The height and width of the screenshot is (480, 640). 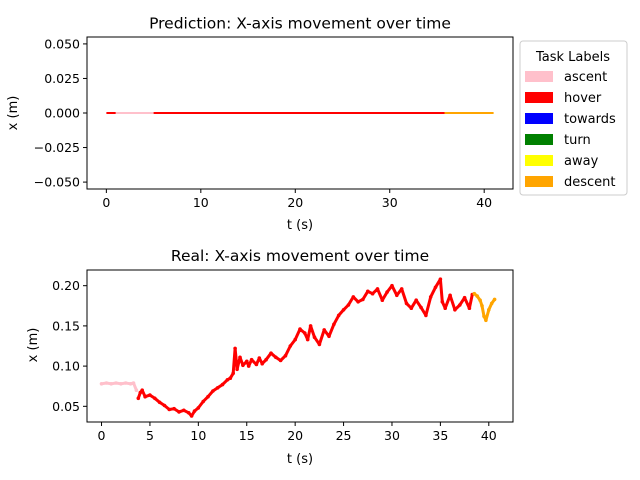 What do you see at coordinates (583, 98) in the screenshot?
I see `legend-label-hover: hover` at bounding box center [583, 98].